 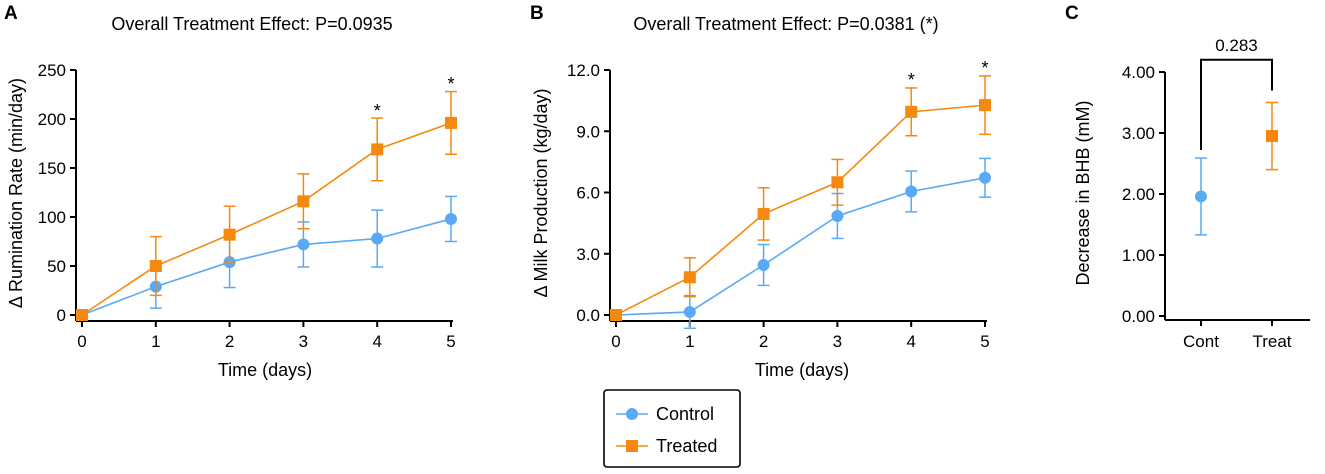 I want to click on legend-control-label: Control, so click(x=685, y=414).